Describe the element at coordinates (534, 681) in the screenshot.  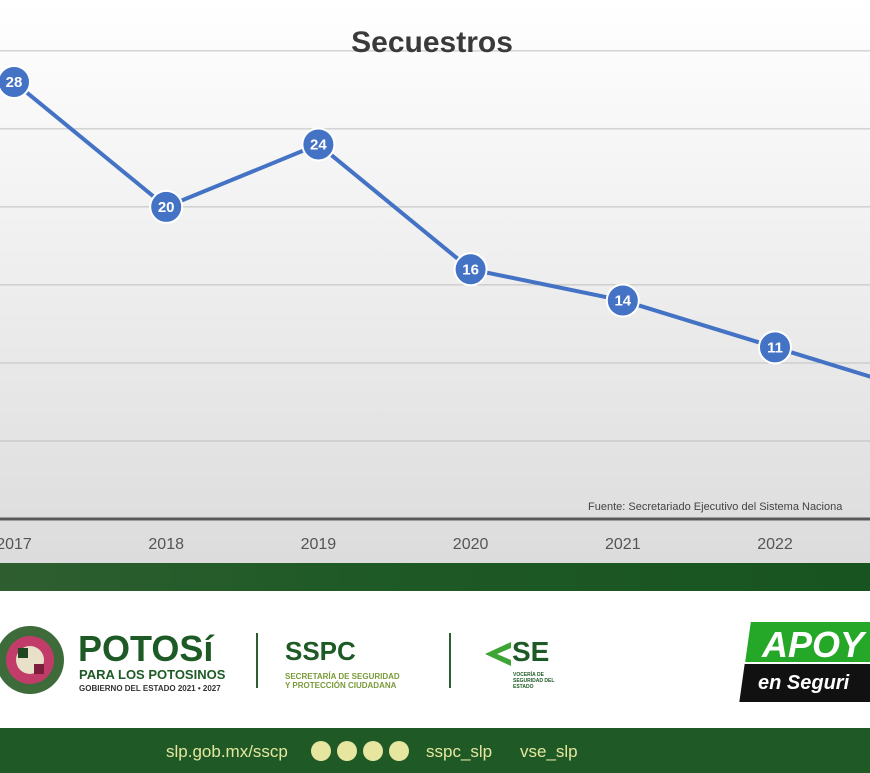
I see `vse-sub: VOCERÍA DE SEGURIDAD DEL ESTADO` at that location.